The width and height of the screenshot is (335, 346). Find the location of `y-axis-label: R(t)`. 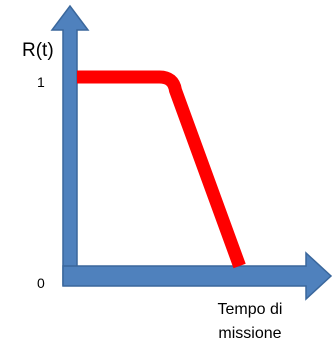

y-axis-label: R(t) is located at coordinates (38, 51).